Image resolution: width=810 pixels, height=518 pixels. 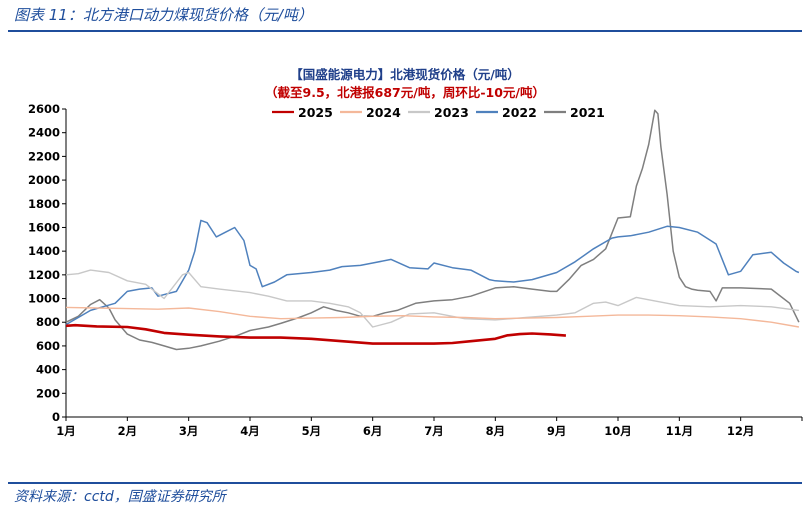 I want to click on legend-label: 2025, so click(x=315, y=112).